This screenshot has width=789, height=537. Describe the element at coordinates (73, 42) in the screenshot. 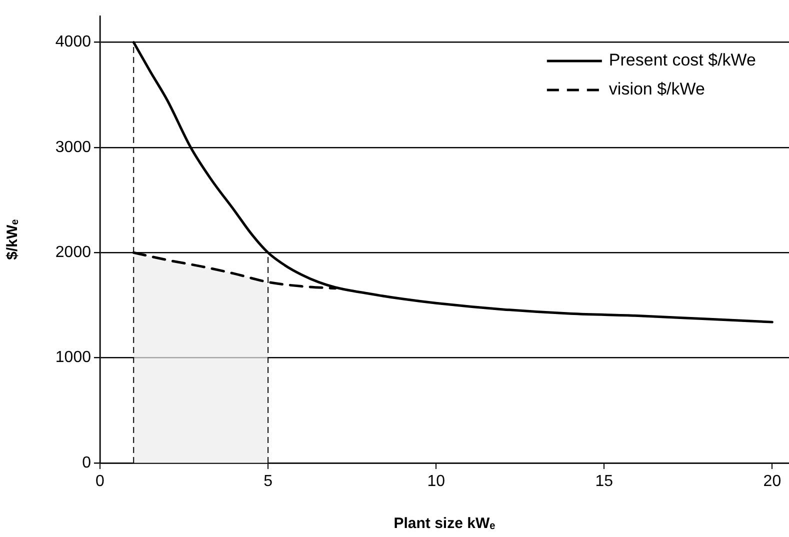

I see `y-tick-label: 4000` at that location.